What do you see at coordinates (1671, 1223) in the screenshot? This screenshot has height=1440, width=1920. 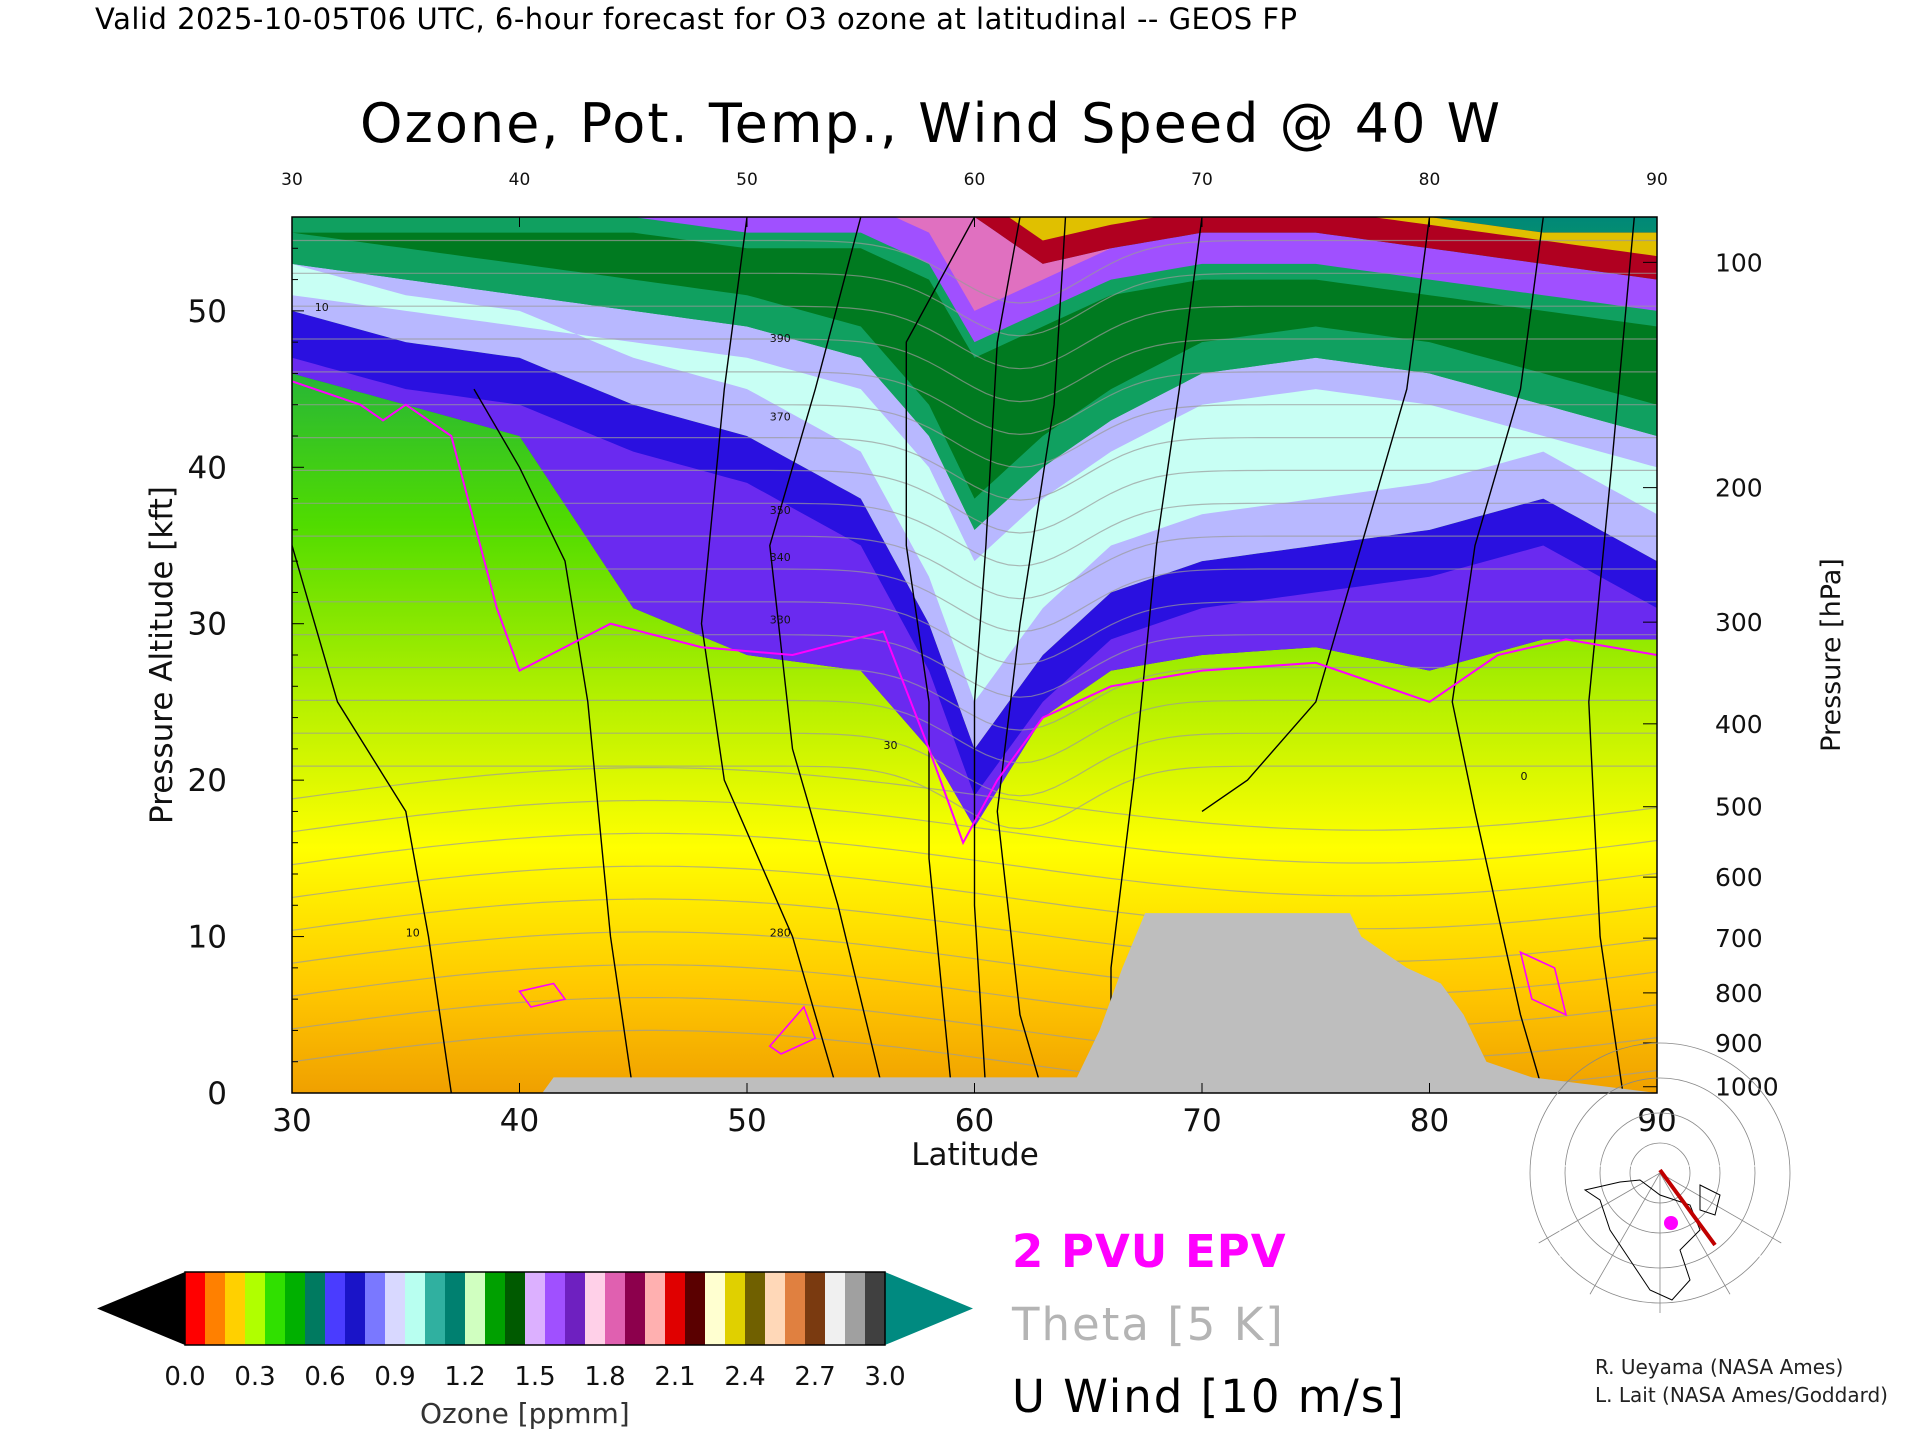 I see `inset-marker` at bounding box center [1671, 1223].